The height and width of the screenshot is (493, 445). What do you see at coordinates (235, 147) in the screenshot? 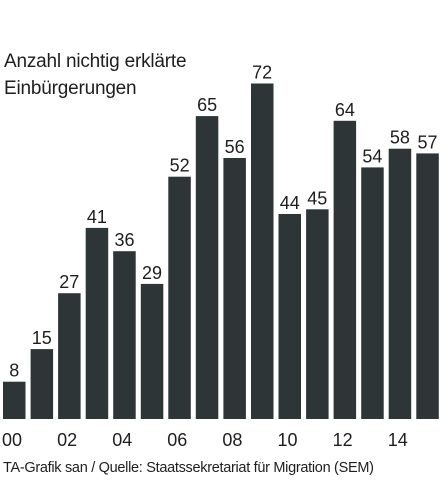
I see `value-label-08: 56` at bounding box center [235, 147].